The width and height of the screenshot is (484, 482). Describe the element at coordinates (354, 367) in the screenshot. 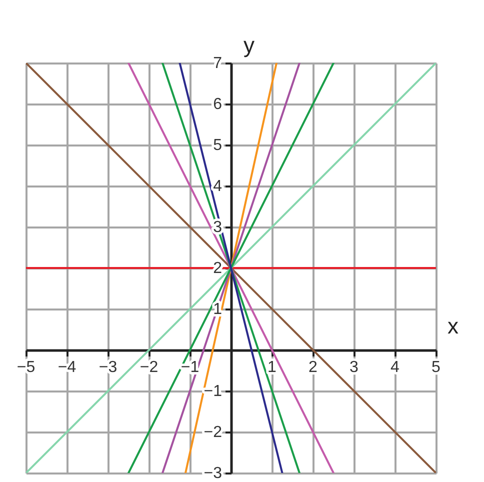

I see `x-tick-label: 3` at that location.